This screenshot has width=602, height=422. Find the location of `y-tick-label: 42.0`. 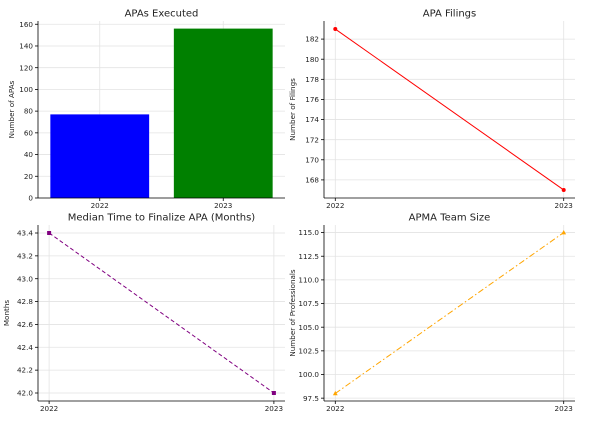

y-tick-label: 42.0 is located at coordinates (25, 393).